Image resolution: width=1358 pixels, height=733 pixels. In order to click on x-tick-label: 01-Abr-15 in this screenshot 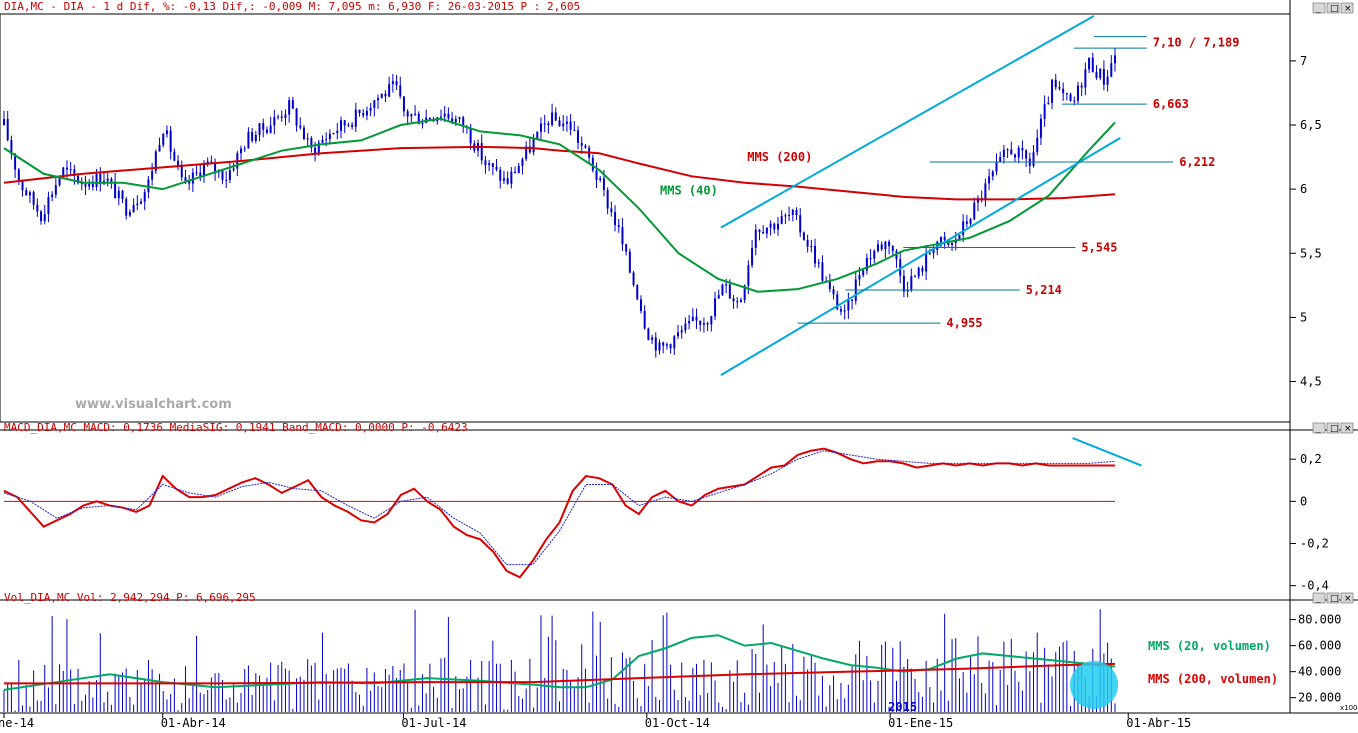, I will do `click(1158, 723)`.